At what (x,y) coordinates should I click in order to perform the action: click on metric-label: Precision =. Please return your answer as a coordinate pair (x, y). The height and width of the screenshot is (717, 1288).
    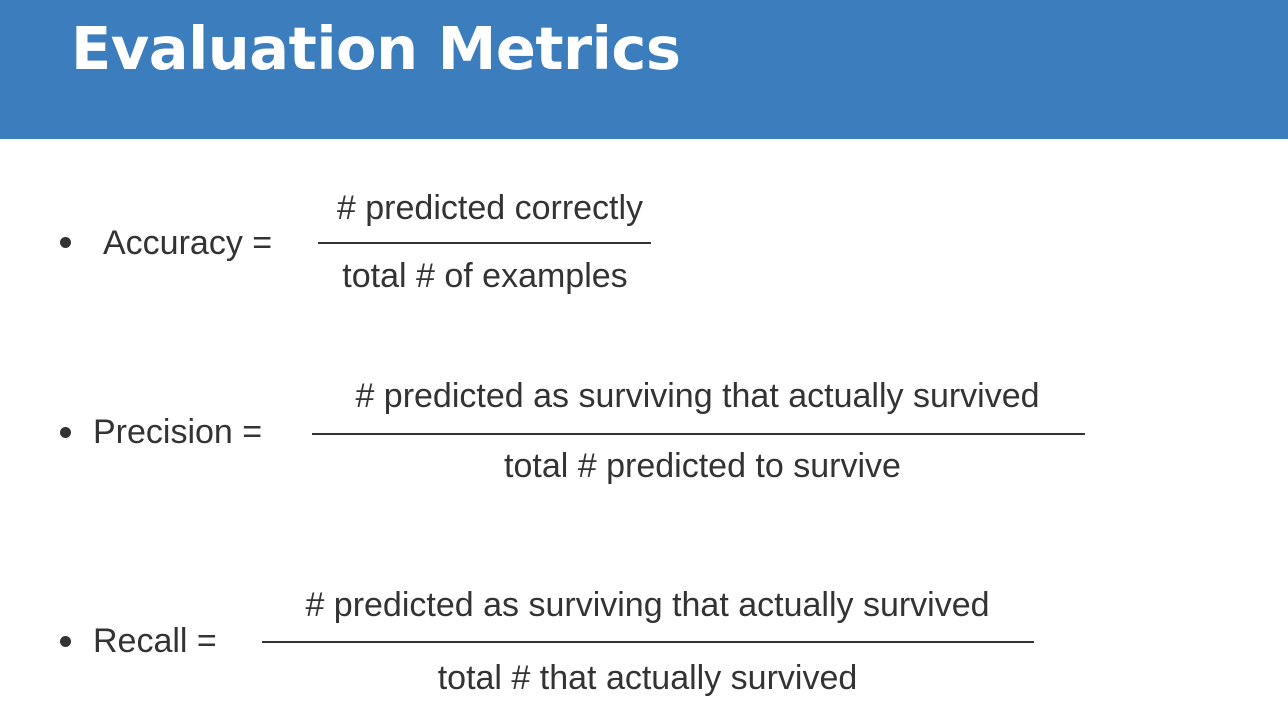
    Looking at the image, I should click on (178, 432).